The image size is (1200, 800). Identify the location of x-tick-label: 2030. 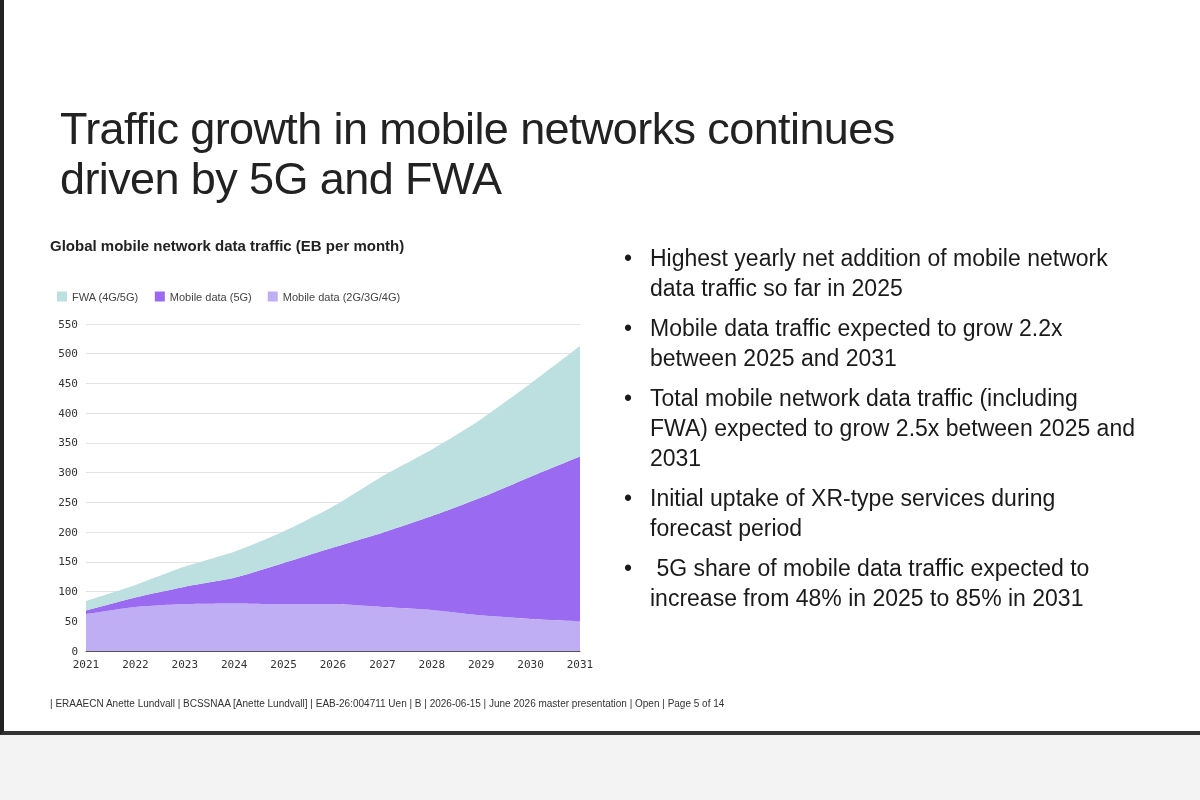
(530, 664).